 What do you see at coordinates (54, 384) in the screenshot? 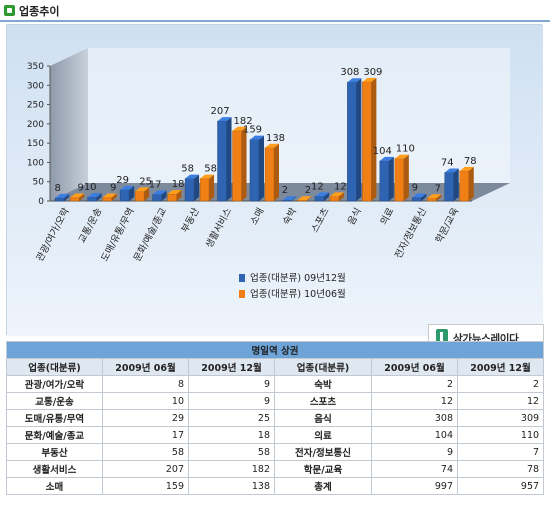
I see `category-cell: 관광/여가/오락` at bounding box center [54, 384].